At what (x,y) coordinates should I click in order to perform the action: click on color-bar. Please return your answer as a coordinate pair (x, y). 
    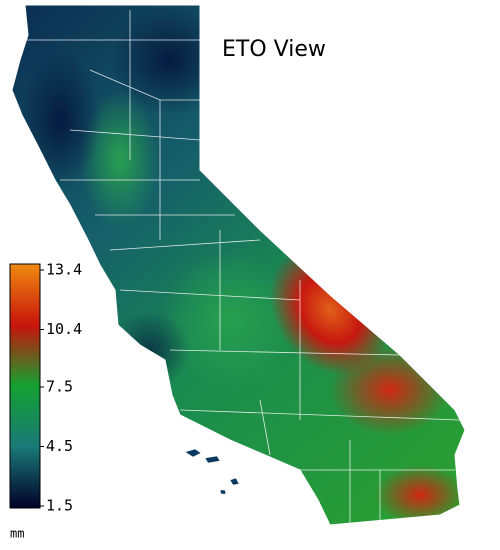
    Looking at the image, I should click on (25, 386).